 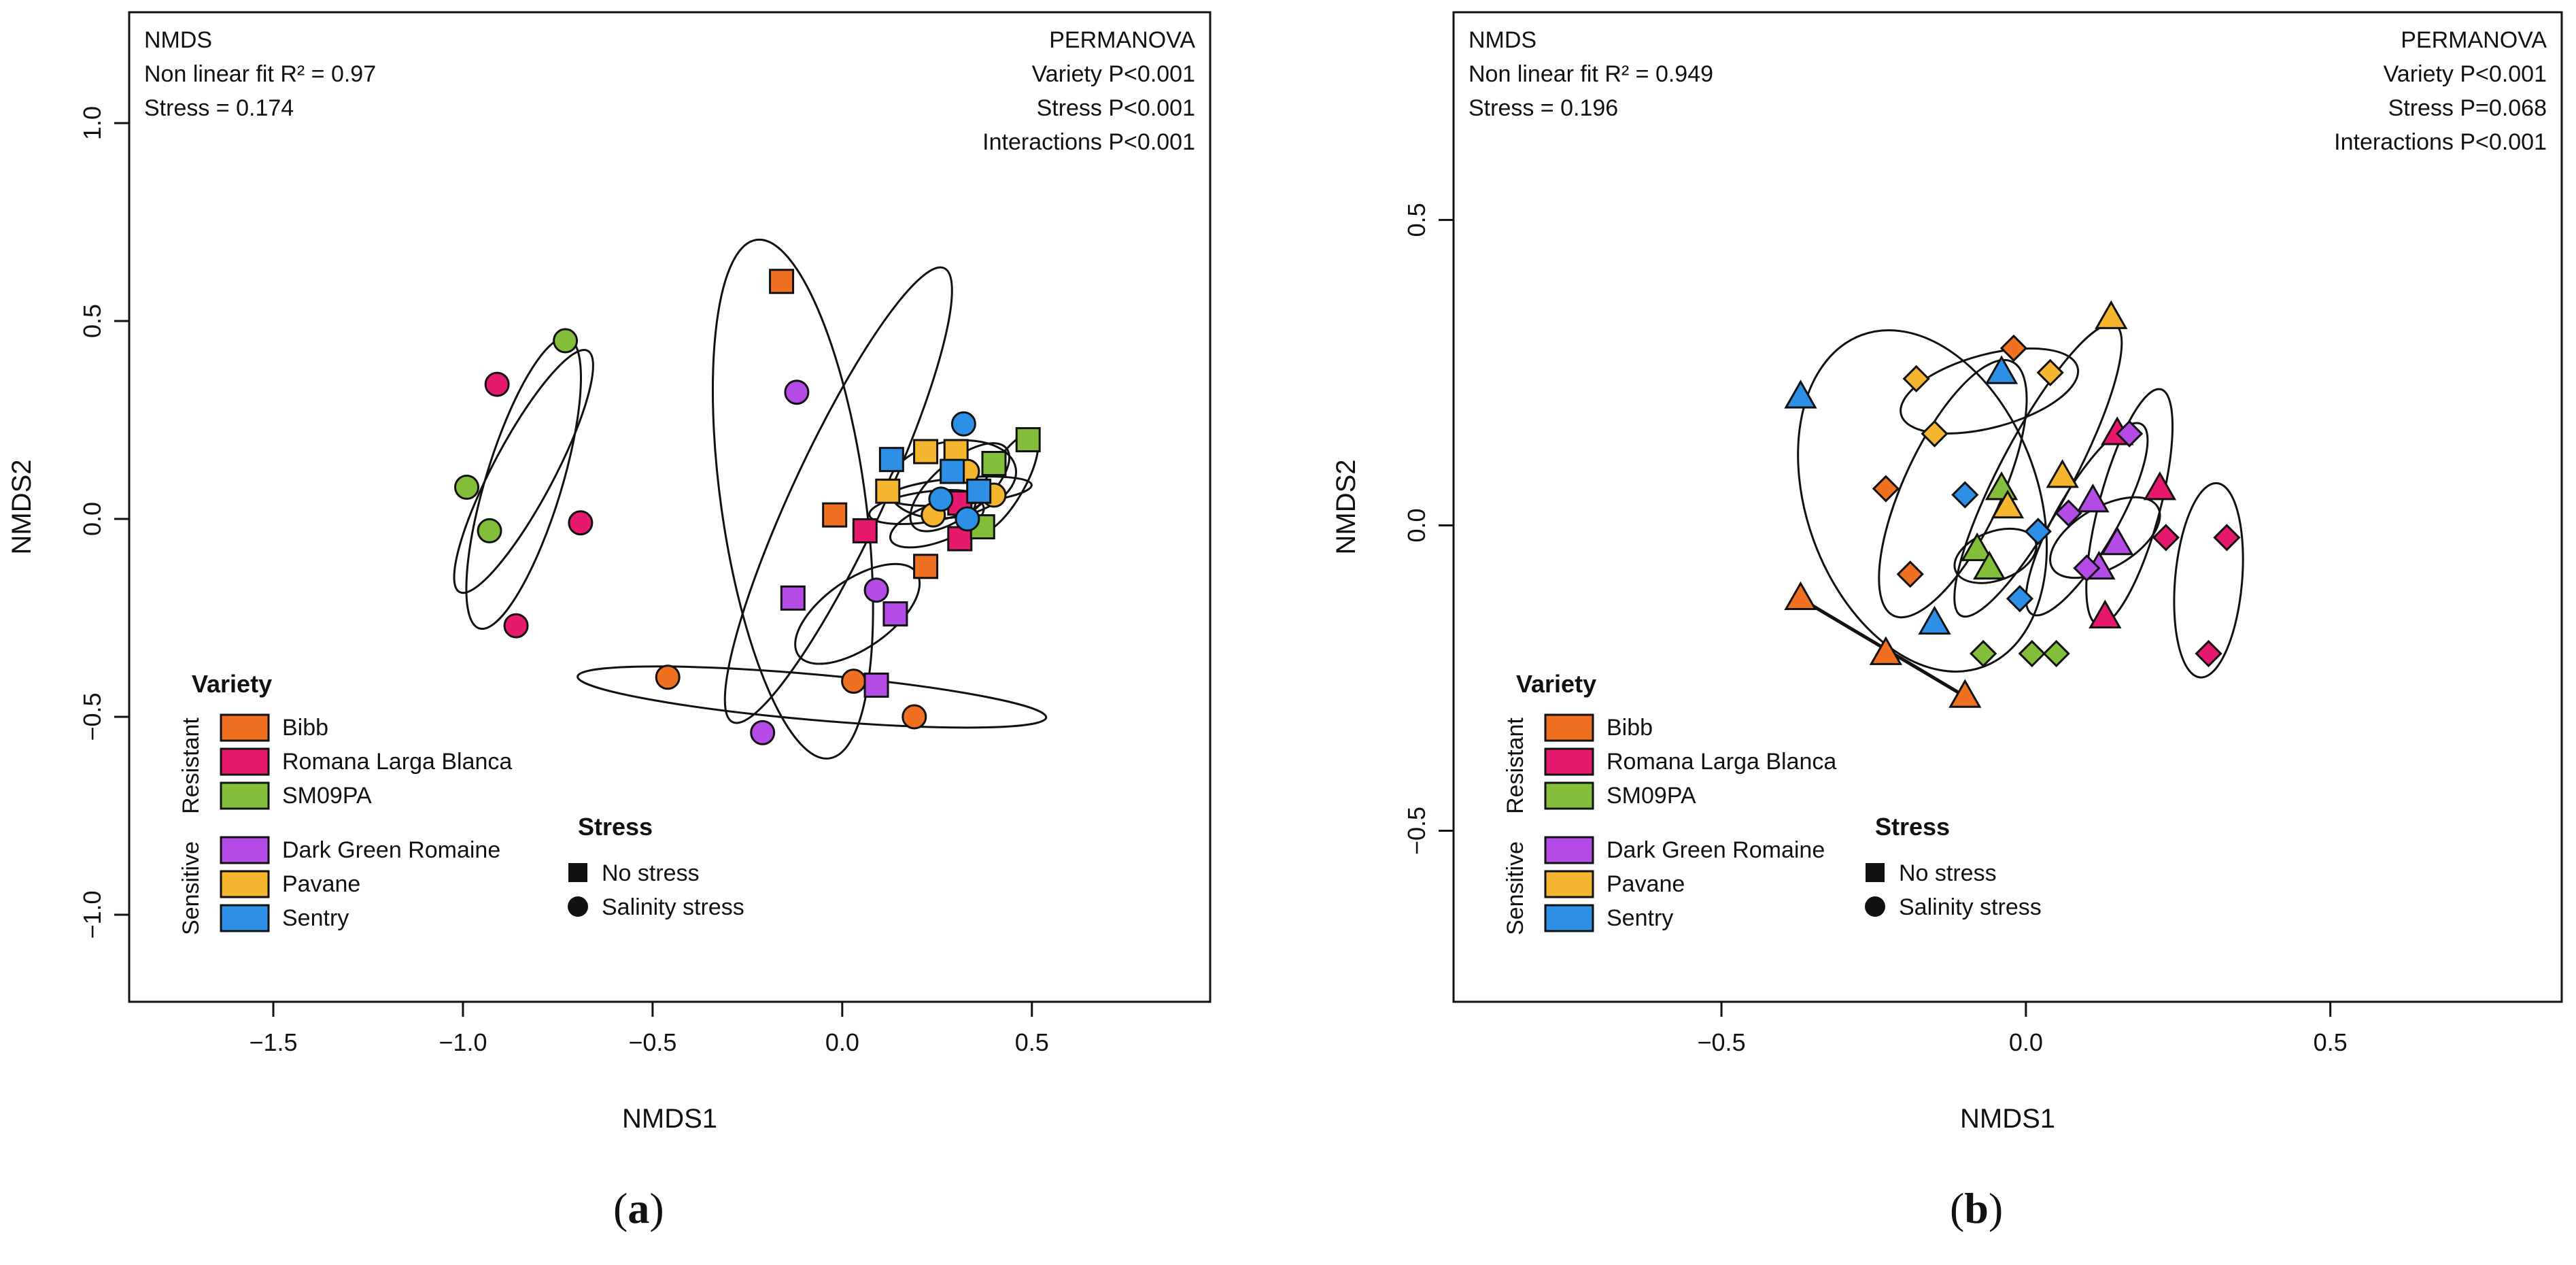 I want to click on legend-stress-label: Salinity stress, so click(x=673, y=907).